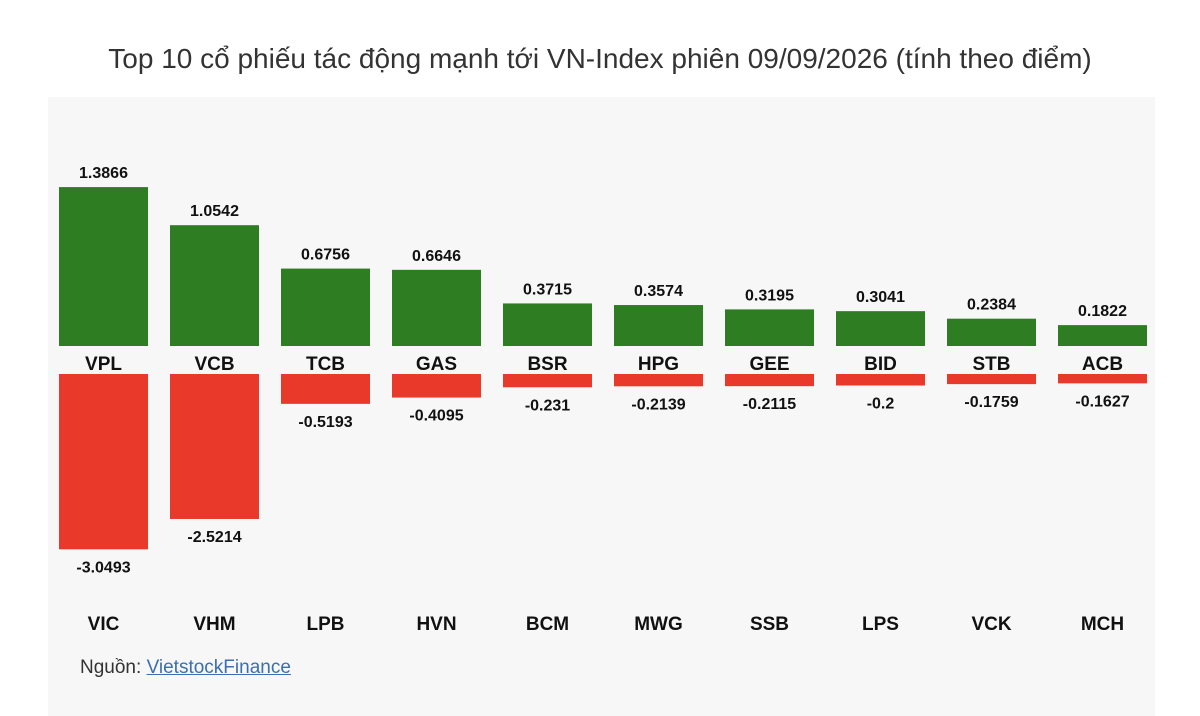 This screenshot has height=716, width=1200. I want to click on bar-positive-gas, so click(436, 307).